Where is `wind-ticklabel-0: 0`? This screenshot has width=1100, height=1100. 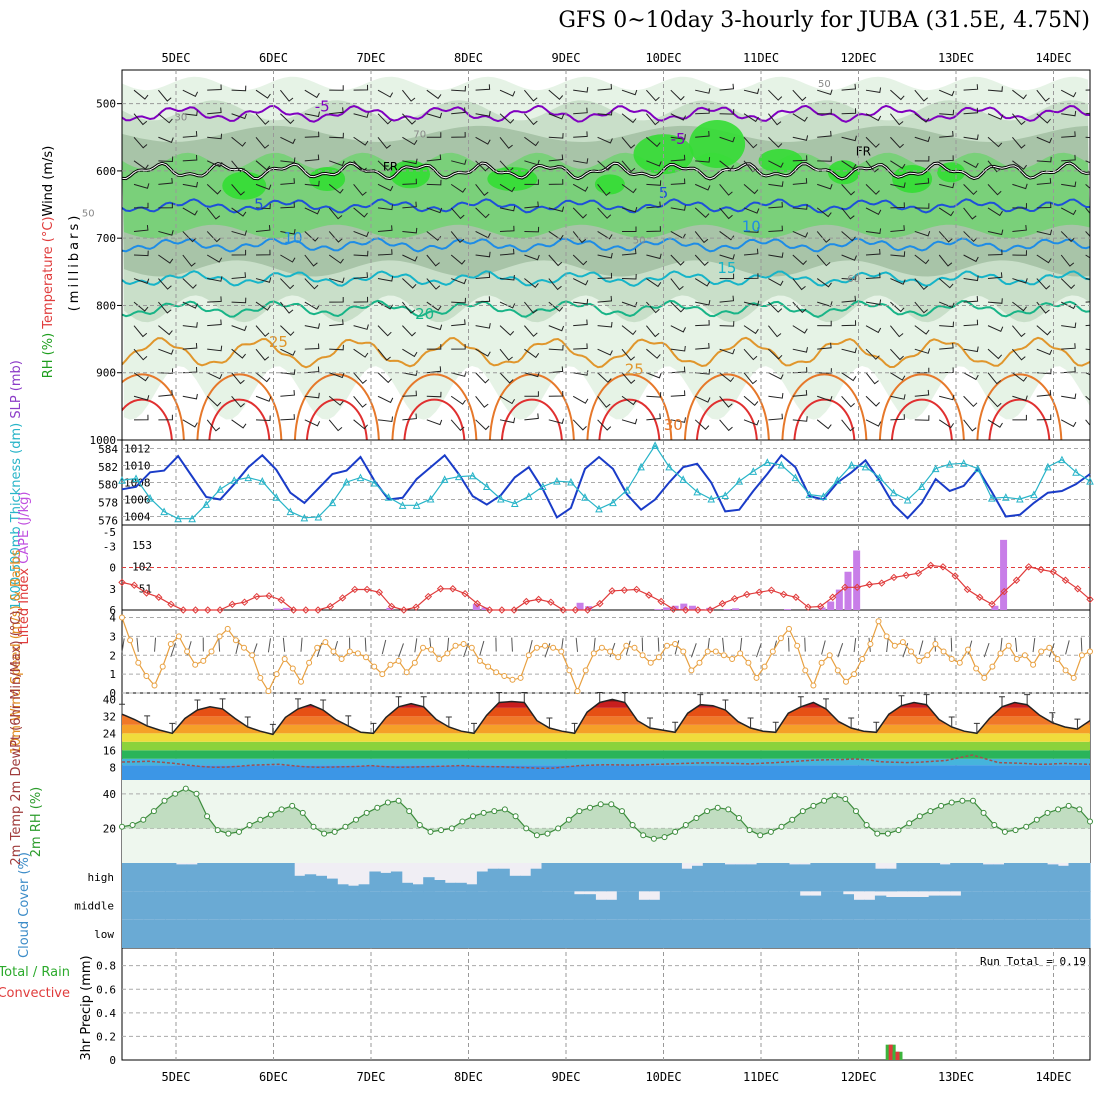 wind-ticklabel-0: 0 is located at coordinates (112, 693).